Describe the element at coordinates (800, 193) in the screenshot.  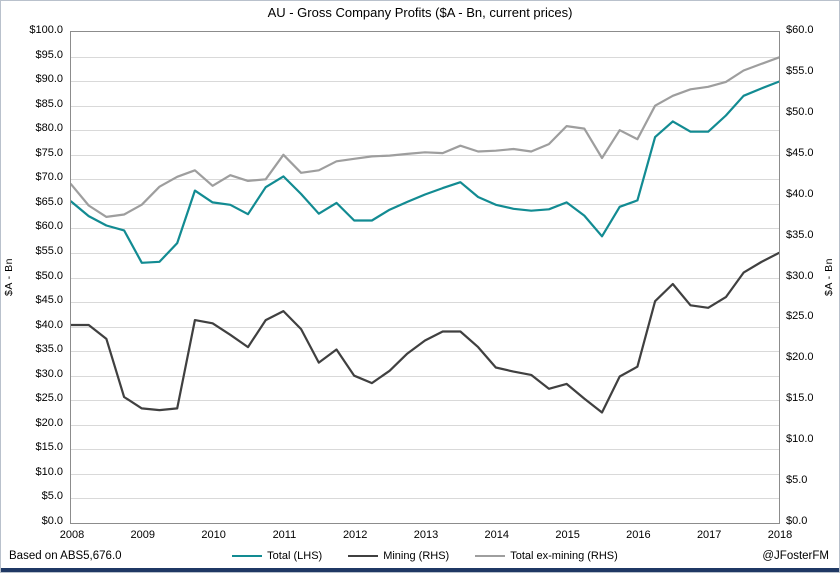
I see `y-axis-tick-right: $40.0` at that location.